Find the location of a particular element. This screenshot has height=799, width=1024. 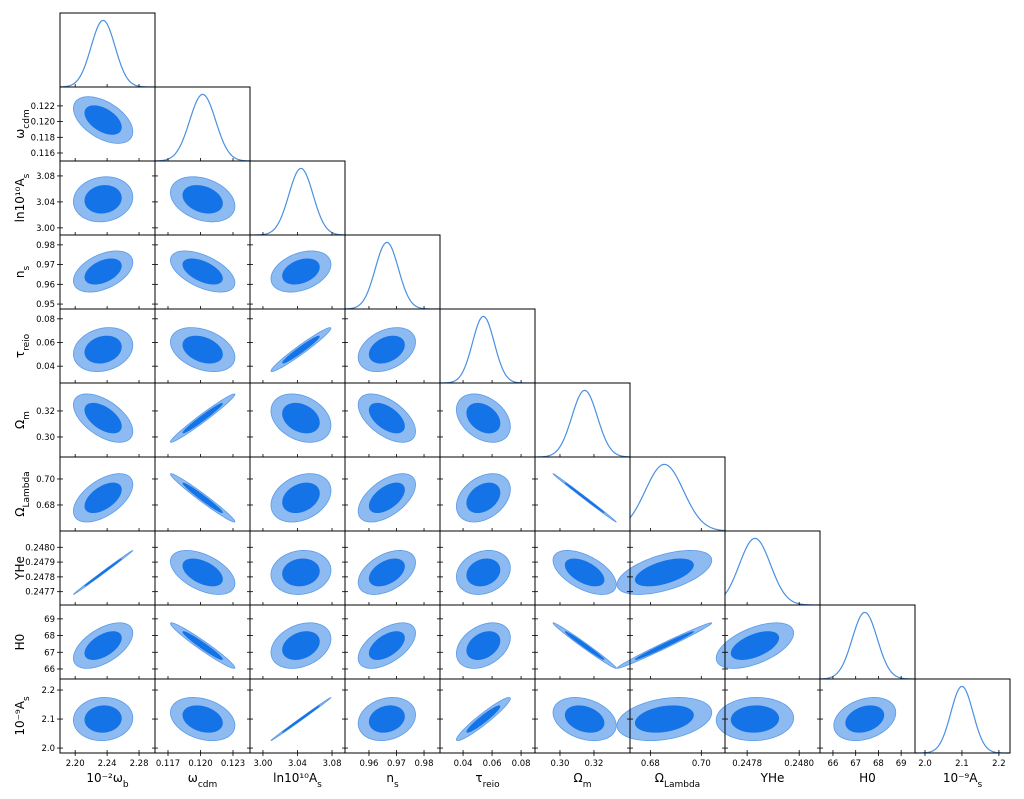

y-axis-label: ωcdm is located at coordinates (22, 124).